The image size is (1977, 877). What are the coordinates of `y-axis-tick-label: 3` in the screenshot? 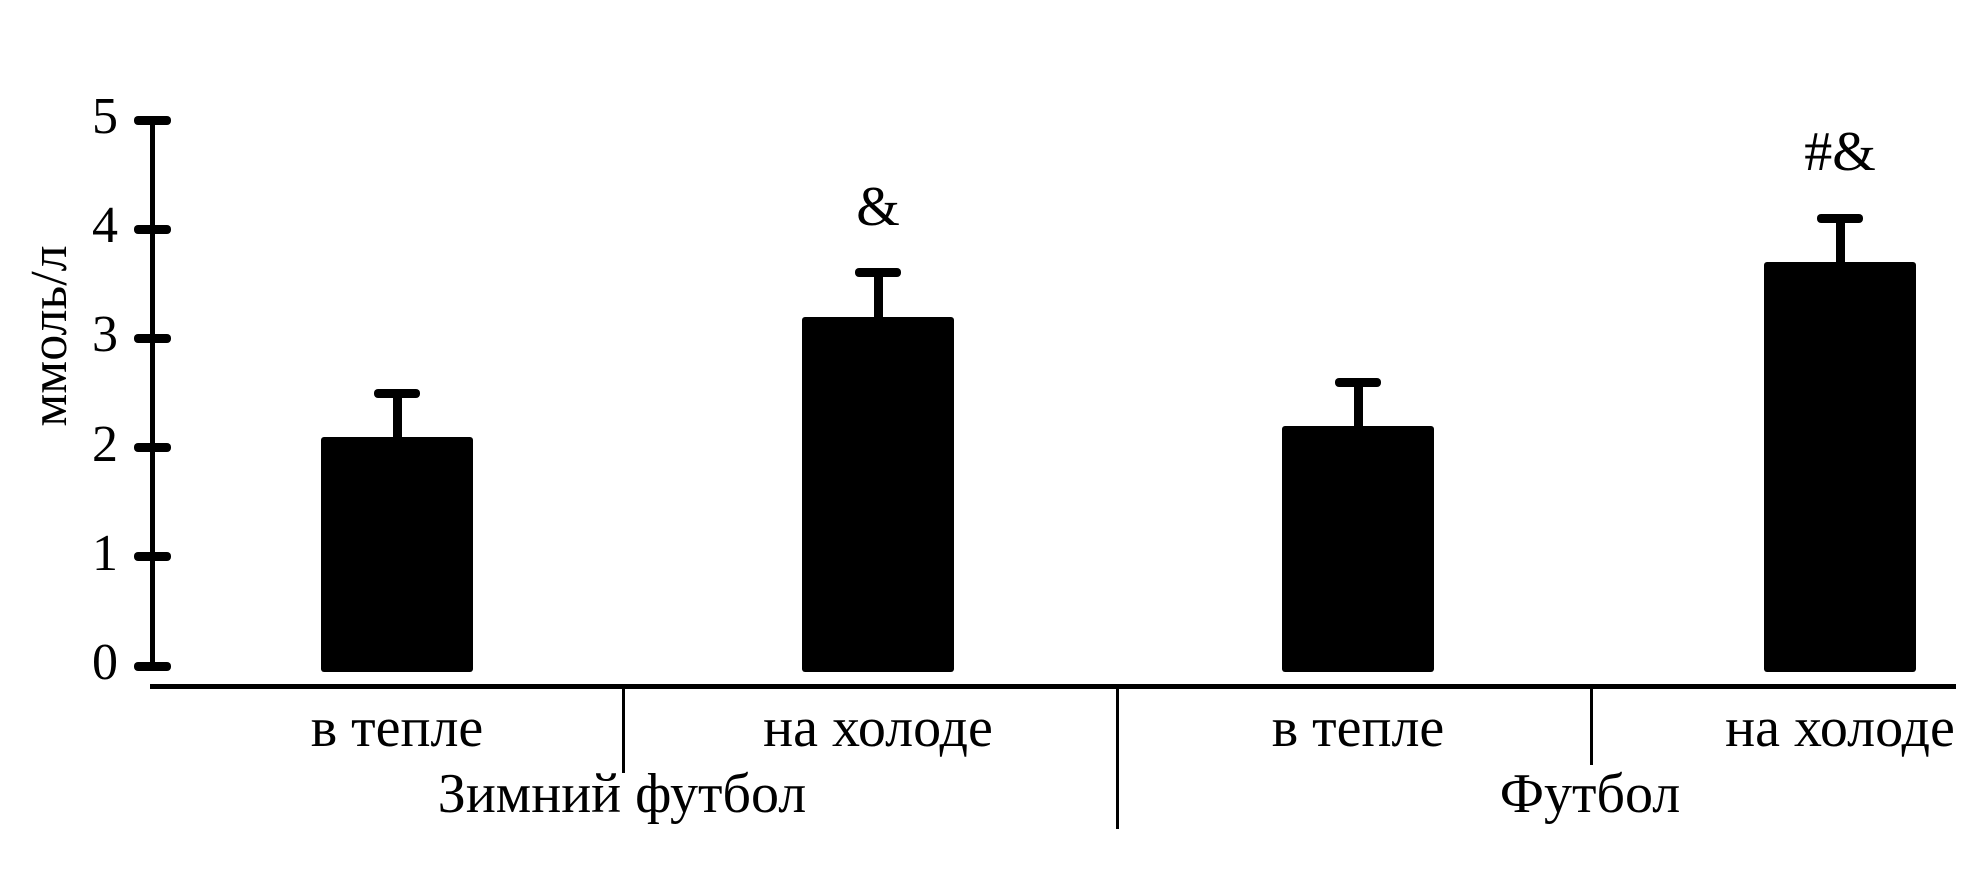 It's located at (105, 335).